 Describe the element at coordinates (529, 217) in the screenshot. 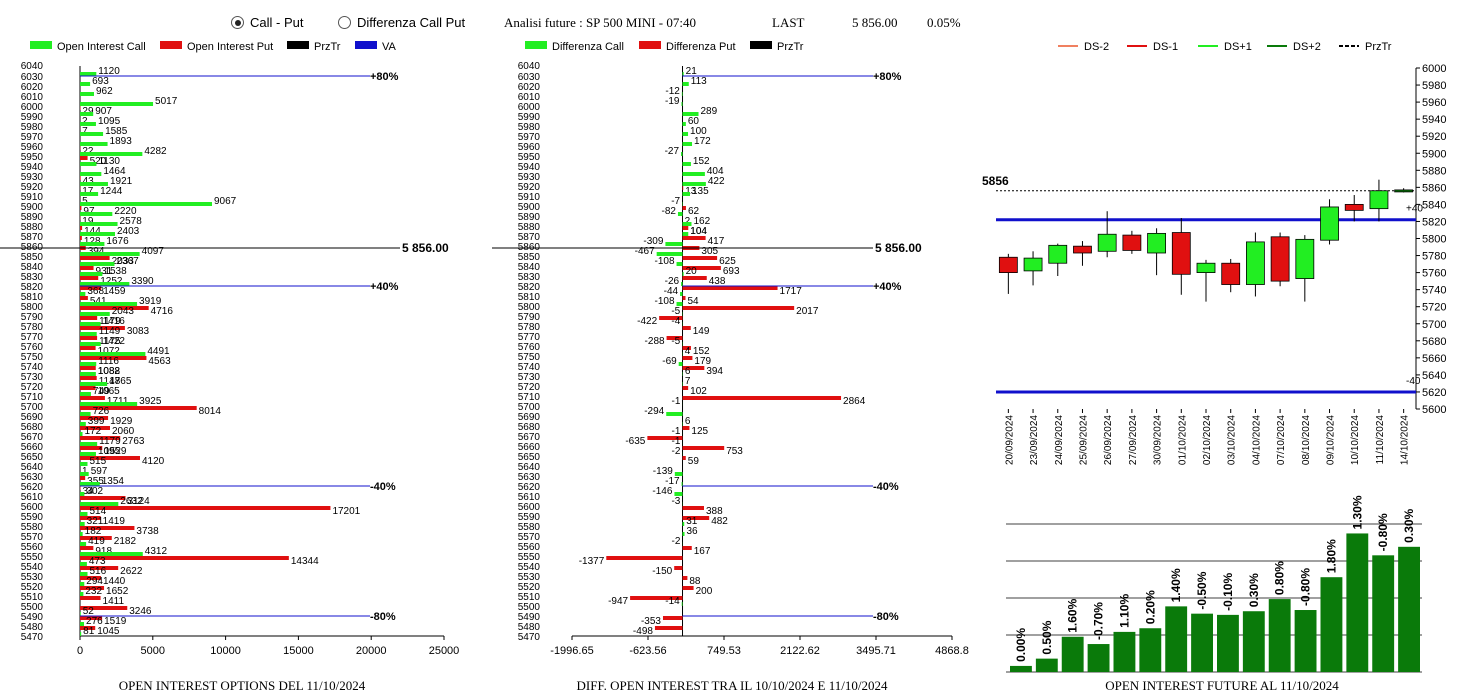

I see `strike-label: 5890` at that location.